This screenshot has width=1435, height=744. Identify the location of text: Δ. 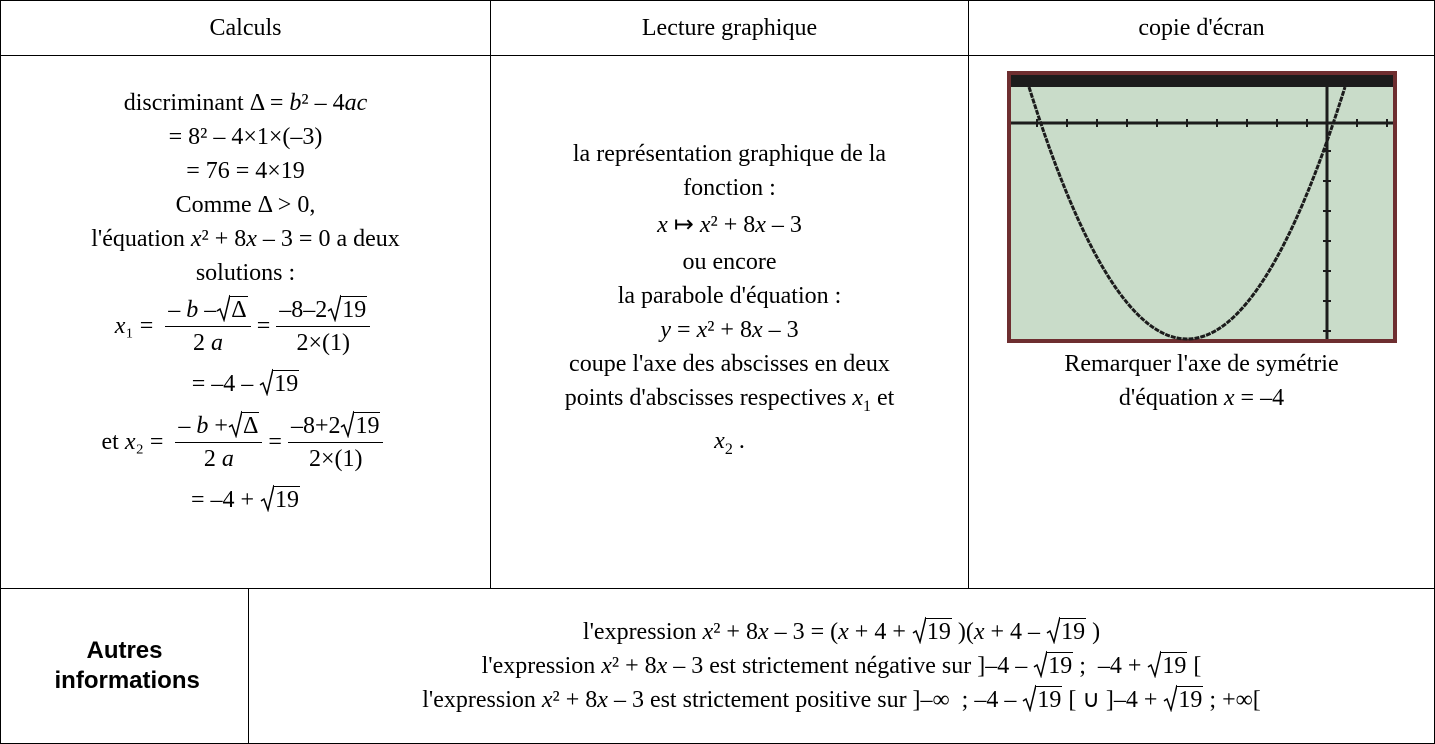
(250, 425).